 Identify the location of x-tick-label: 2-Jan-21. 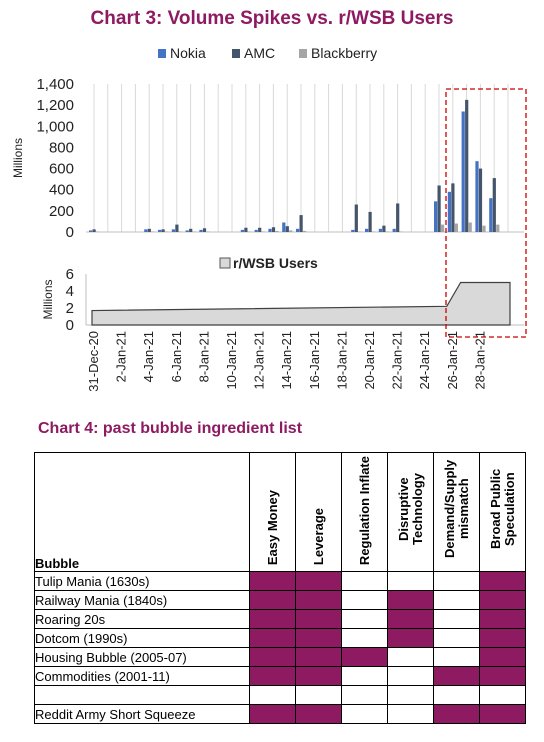
(121, 356).